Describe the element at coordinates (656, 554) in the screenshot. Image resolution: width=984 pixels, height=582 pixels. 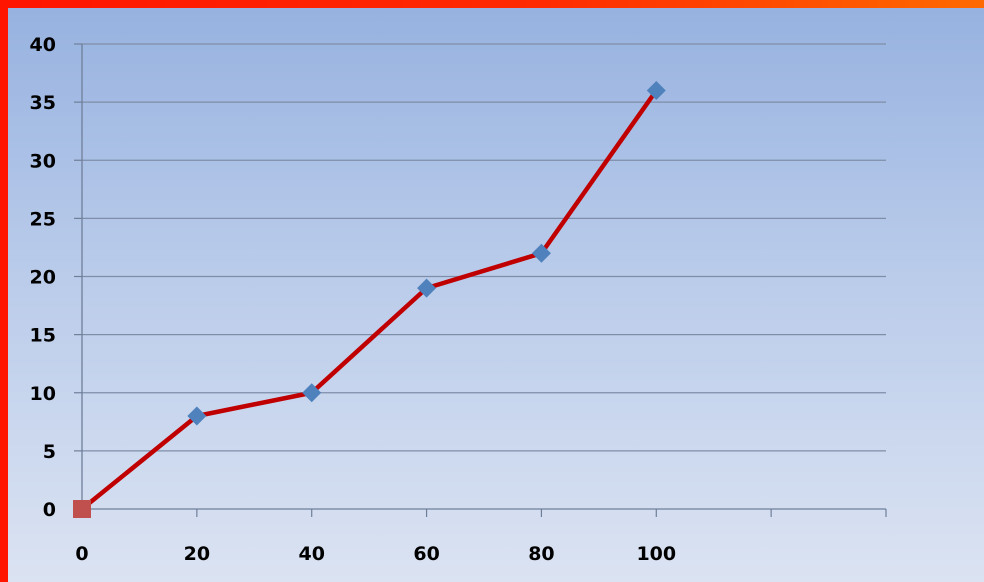
I see `x-tick-label: 100` at that location.